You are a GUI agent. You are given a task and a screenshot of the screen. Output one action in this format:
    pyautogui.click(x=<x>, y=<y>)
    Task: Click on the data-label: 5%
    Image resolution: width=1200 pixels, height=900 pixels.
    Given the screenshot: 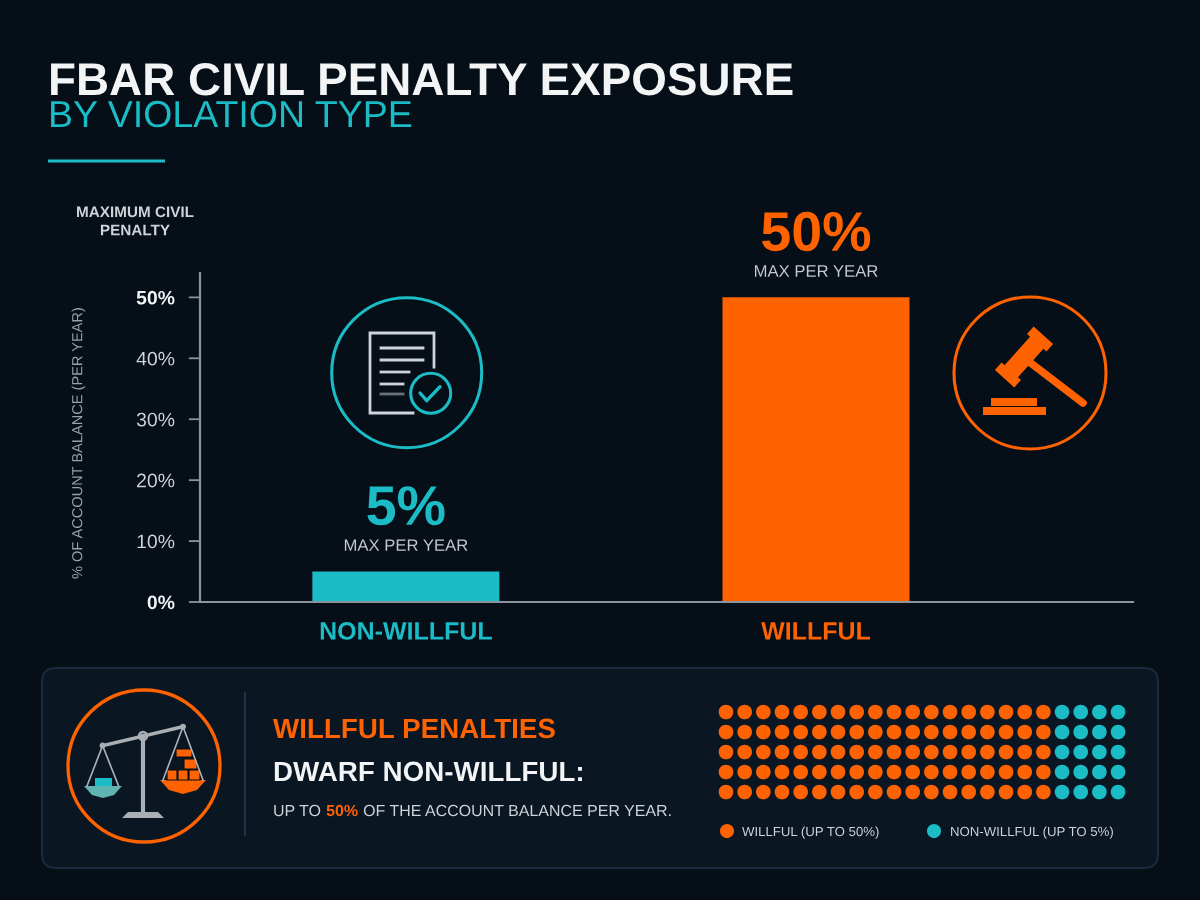 What is the action you would take?
    pyautogui.click(x=406, y=506)
    